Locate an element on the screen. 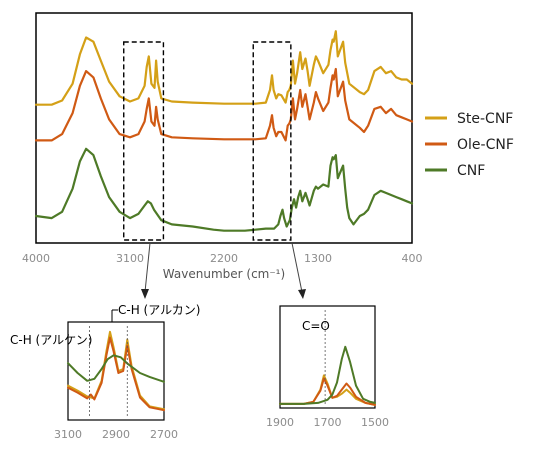 The image size is (560, 450). alkene-annotation: C-H (アルケン) is located at coordinates (51, 340).